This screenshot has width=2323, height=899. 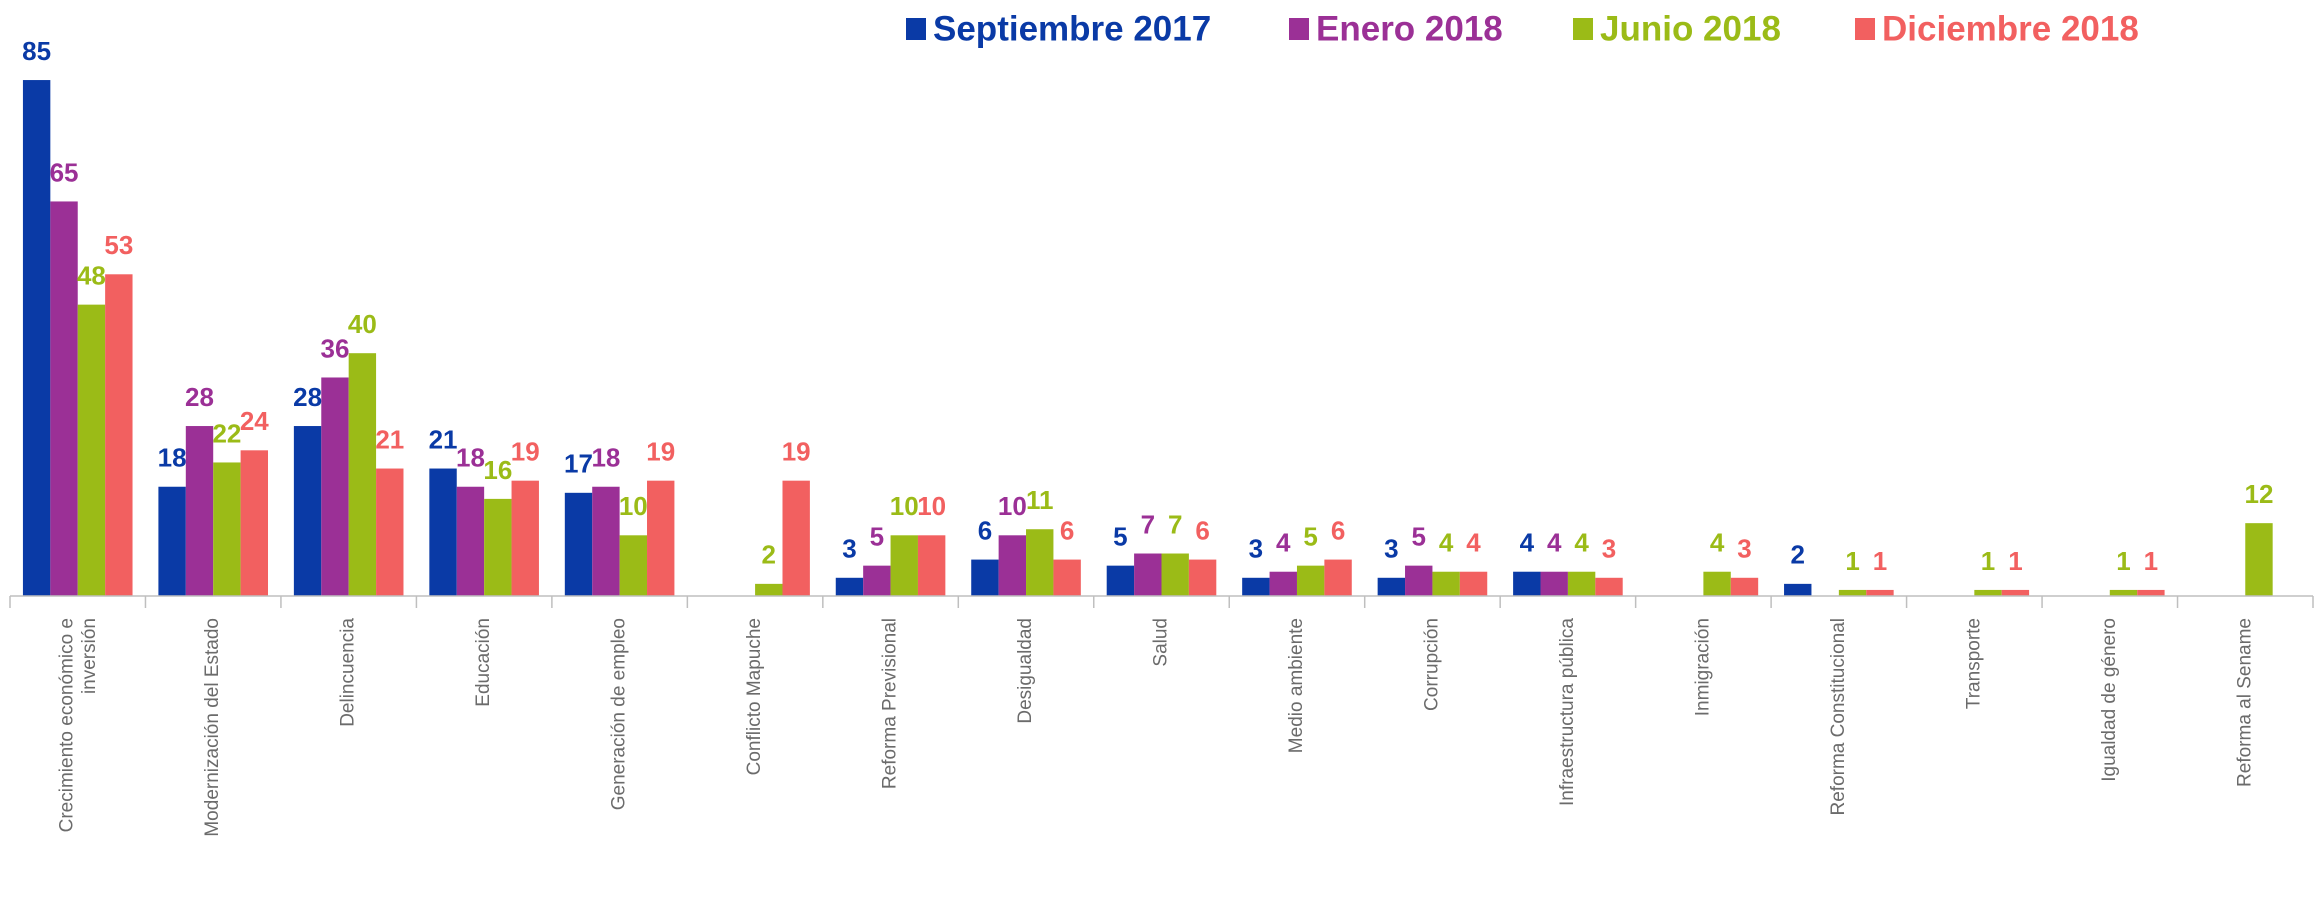 I want to click on data-label: 85, so click(x=36, y=51).